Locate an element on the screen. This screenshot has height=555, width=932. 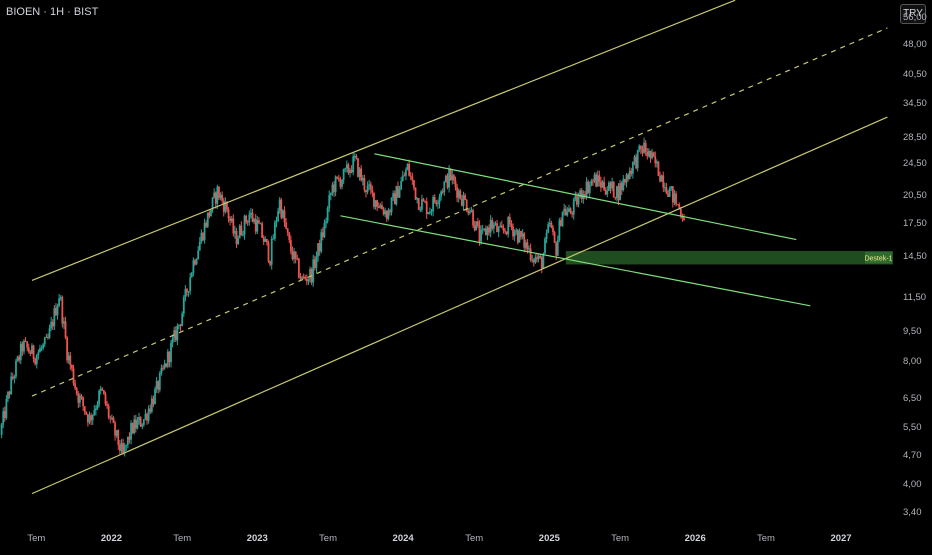
currency-button: TRY is located at coordinates (913, 14).